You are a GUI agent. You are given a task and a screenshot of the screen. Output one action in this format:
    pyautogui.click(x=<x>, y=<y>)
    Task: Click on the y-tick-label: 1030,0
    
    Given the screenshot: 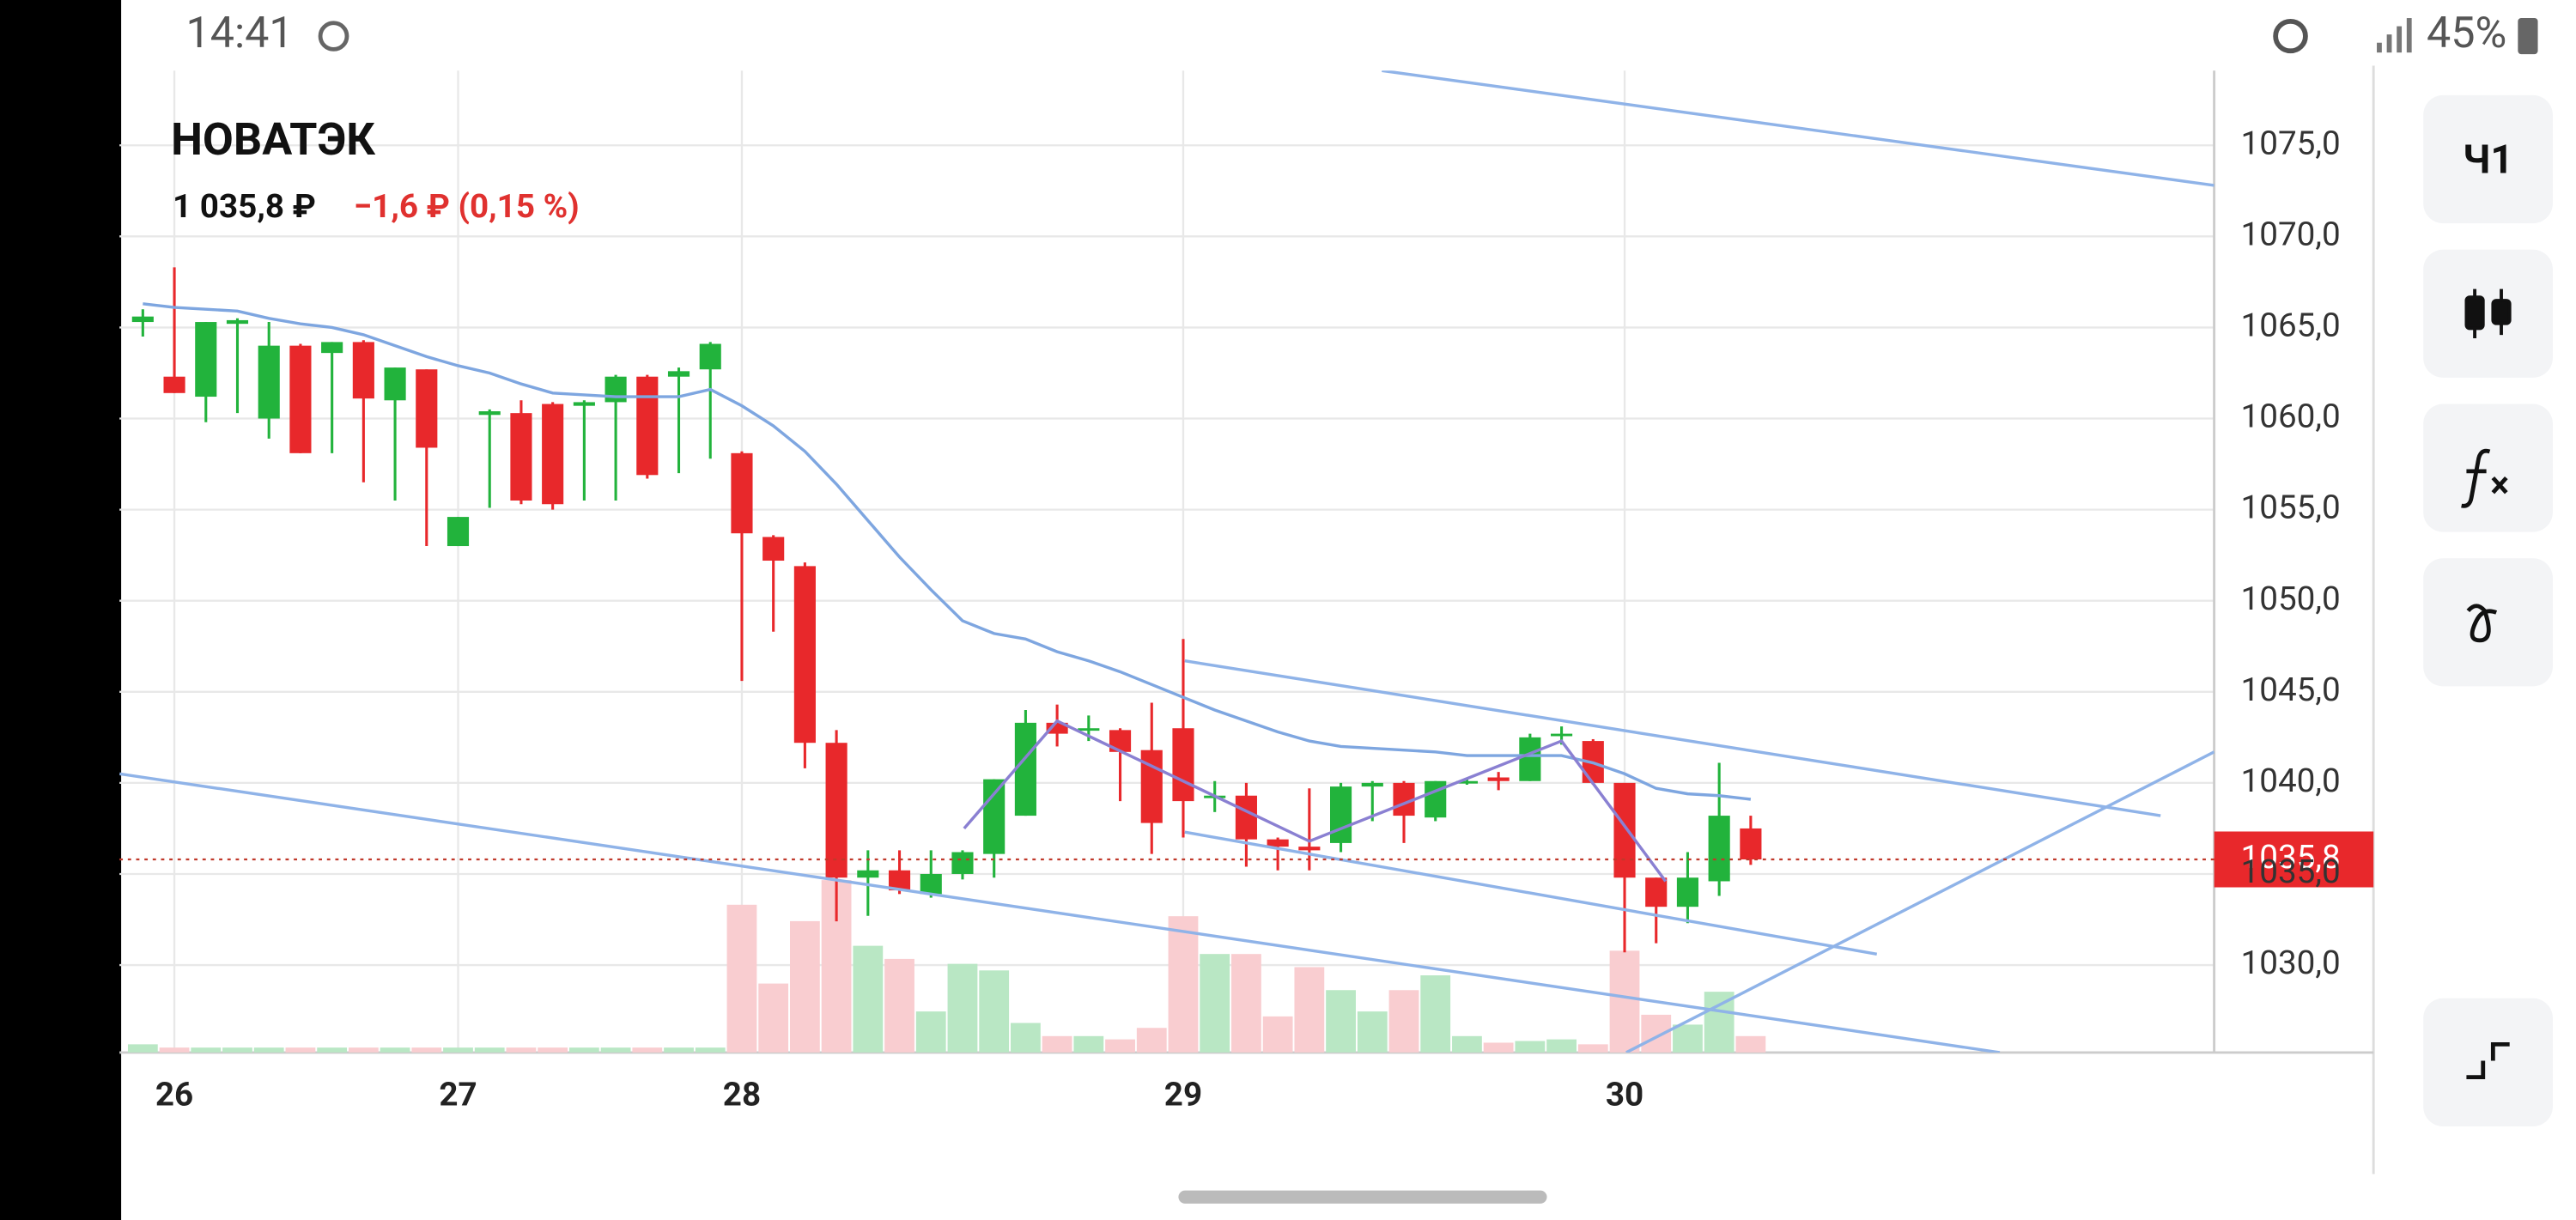 What is the action you would take?
    pyautogui.click(x=2291, y=963)
    